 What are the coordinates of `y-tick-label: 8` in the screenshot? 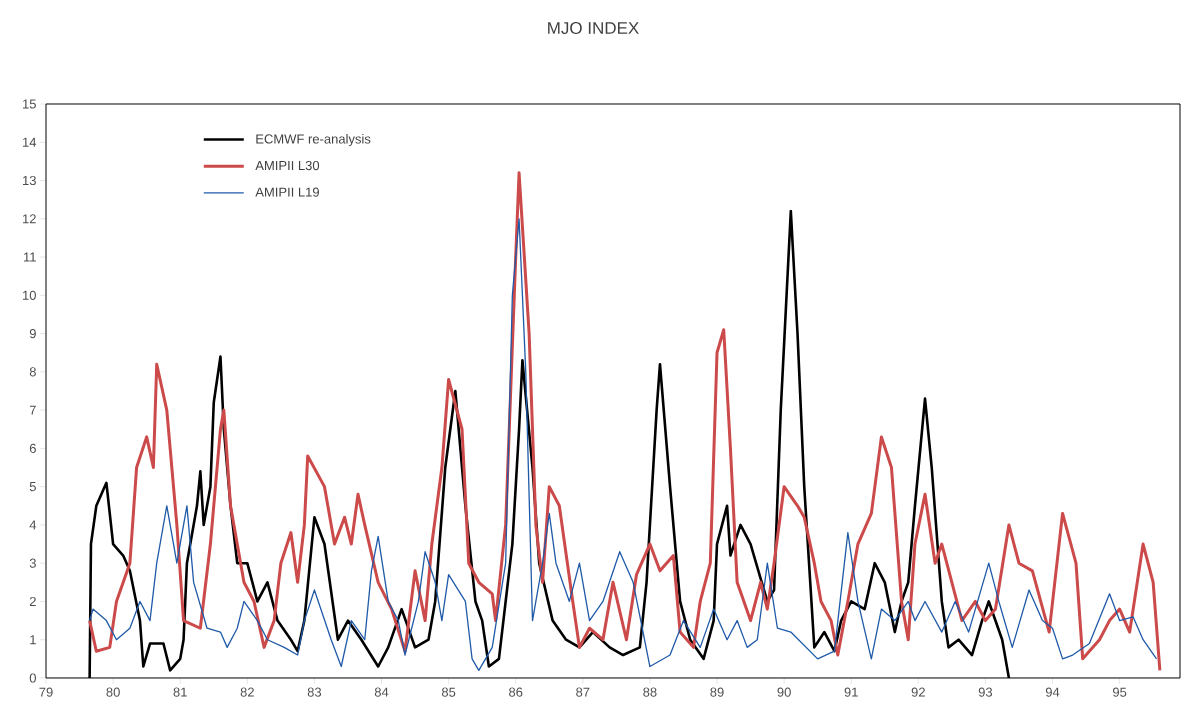 It's located at (32, 372).